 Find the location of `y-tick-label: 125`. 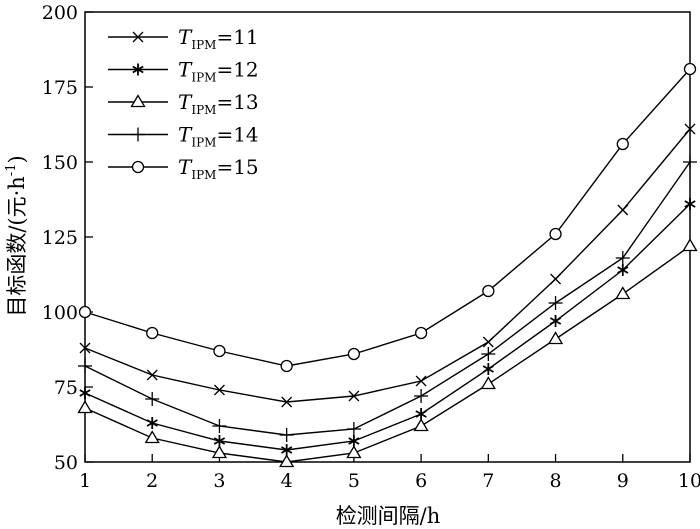

y-tick-label: 125 is located at coordinates (60, 238).